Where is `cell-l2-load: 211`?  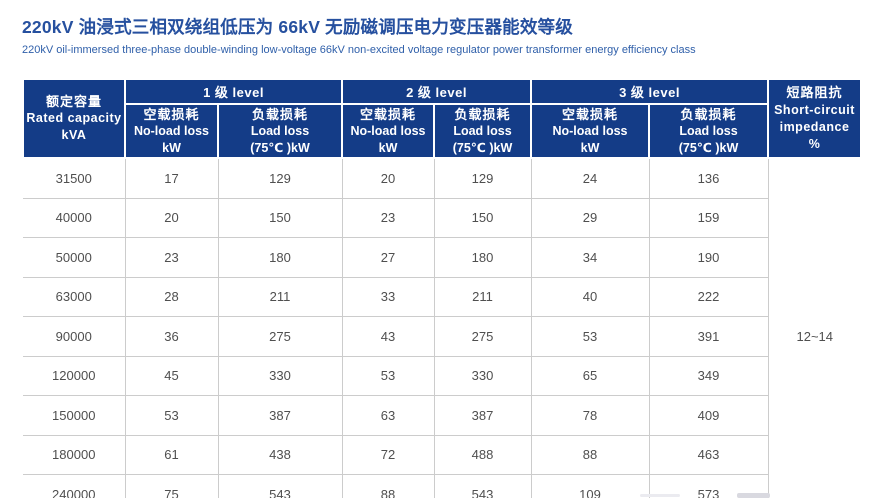
cell-l2-load: 211 is located at coordinates (483, 297).